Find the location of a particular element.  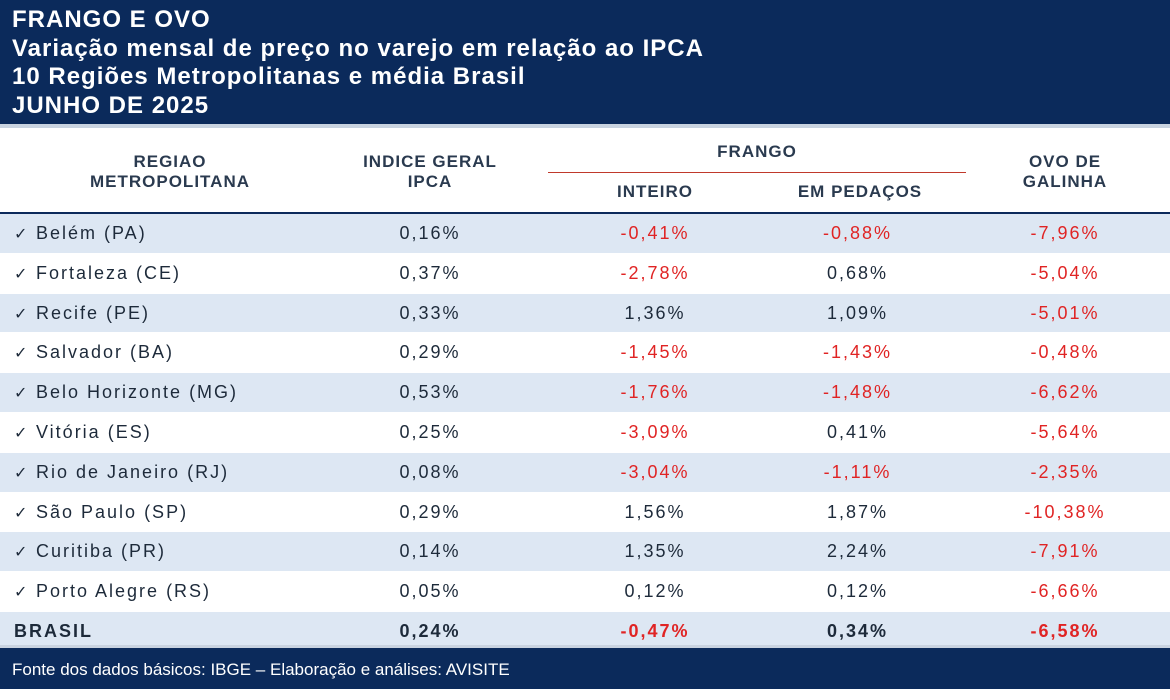

header-ovo: OVO DE GALINHA is located at coordinates (1065, 172).